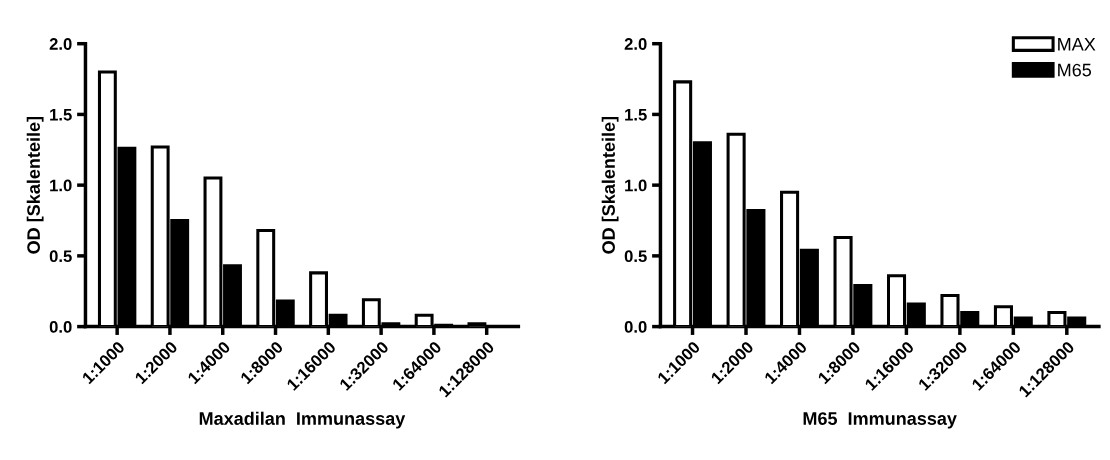 This screenshot has height=460, width=1110. Describe the element at coordinates (1075, 70) in the screenshot. I see `legend-label: M65` at that location.